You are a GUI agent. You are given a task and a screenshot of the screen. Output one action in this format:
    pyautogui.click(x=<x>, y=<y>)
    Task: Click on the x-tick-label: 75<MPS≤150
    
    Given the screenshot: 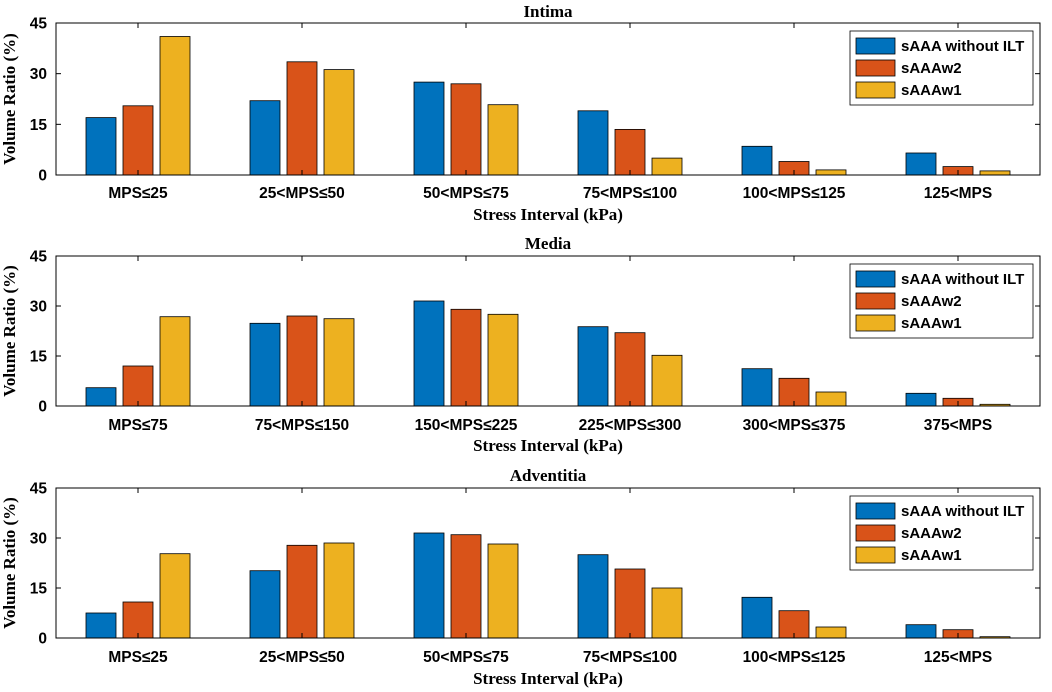 What is the action you would take?
    pyautogui.click(x=302, y=425)
    